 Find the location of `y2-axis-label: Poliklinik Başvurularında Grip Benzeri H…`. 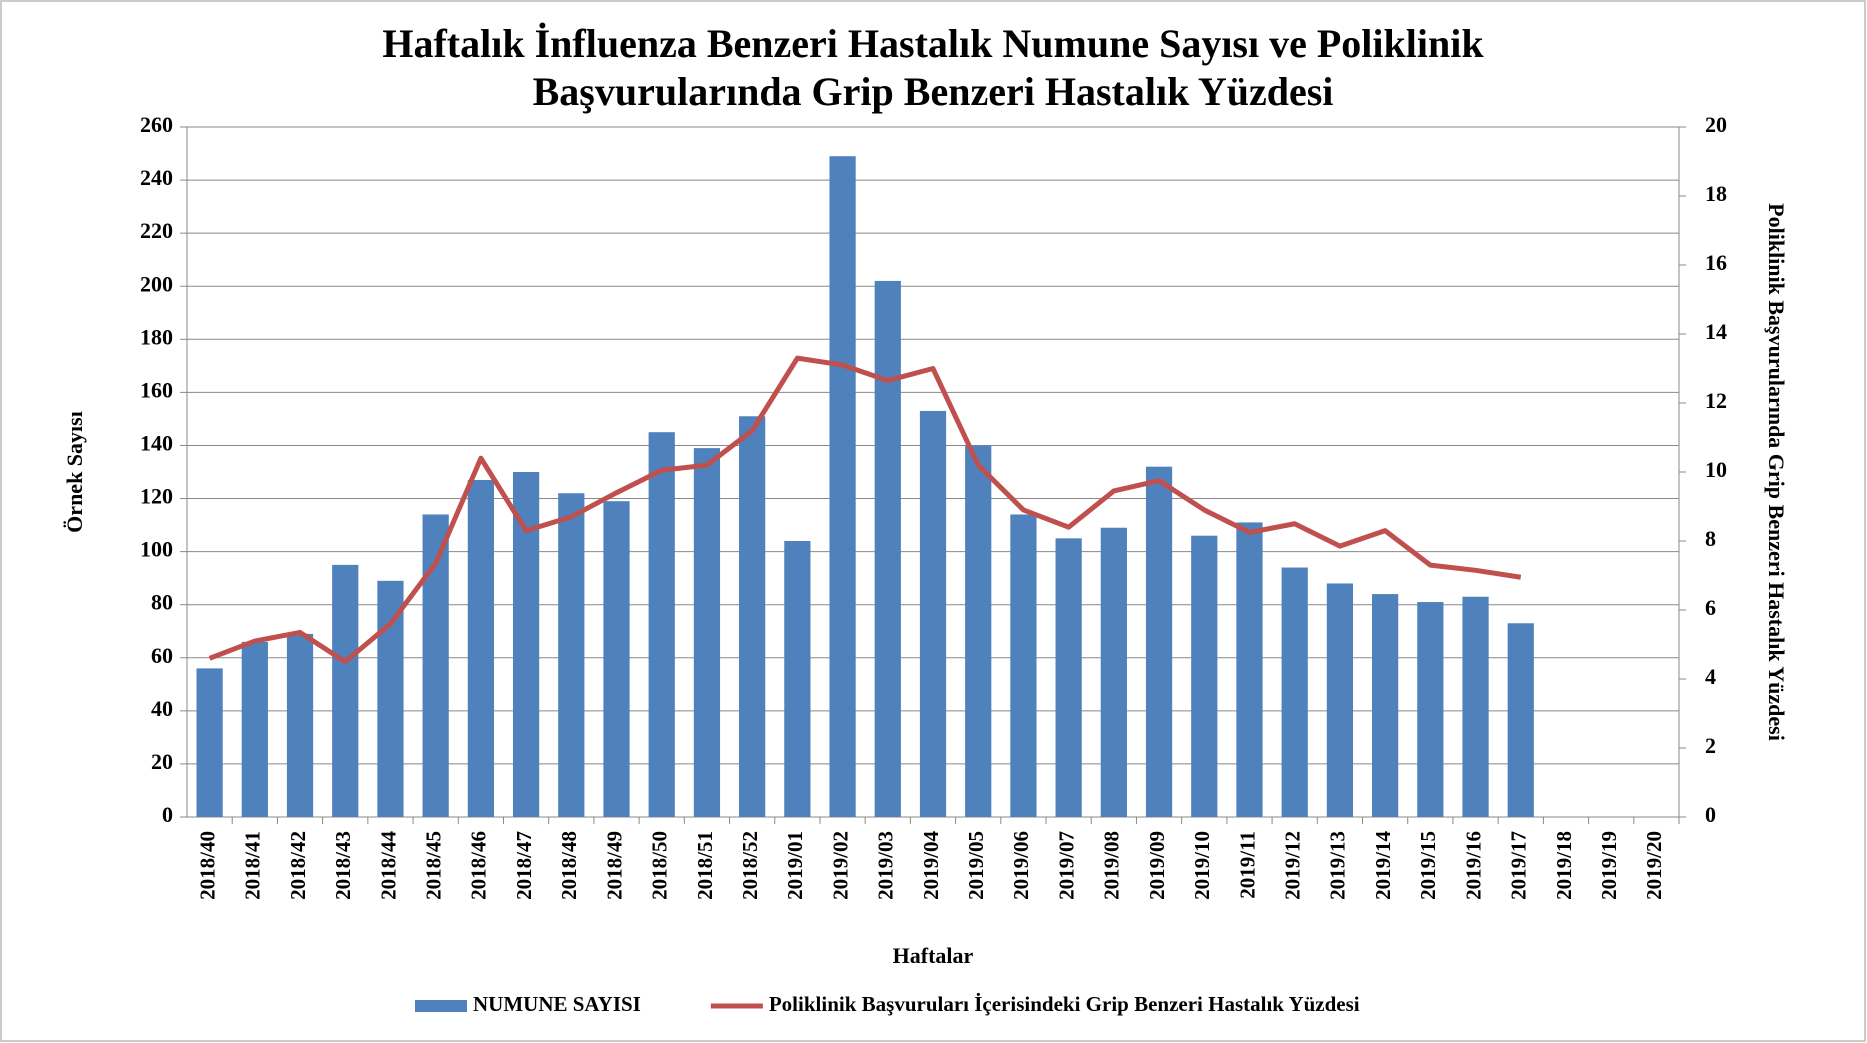

y2-axis-label: Poliklinik Başvurularında Grip Benzeri H… is located at coordinates (1776, 472).